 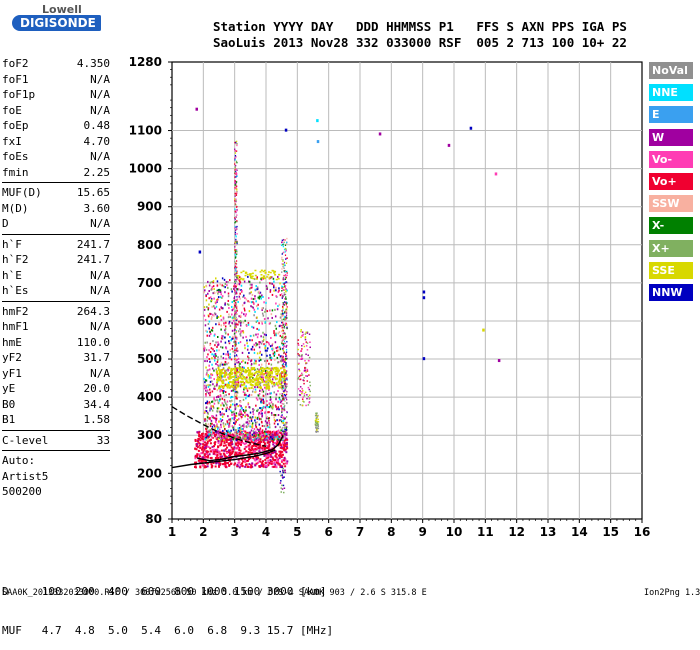 What do you see at coordinates (9, 388) in the screenshot?
I see `param-name: yE` at bounding box center [9, 388].